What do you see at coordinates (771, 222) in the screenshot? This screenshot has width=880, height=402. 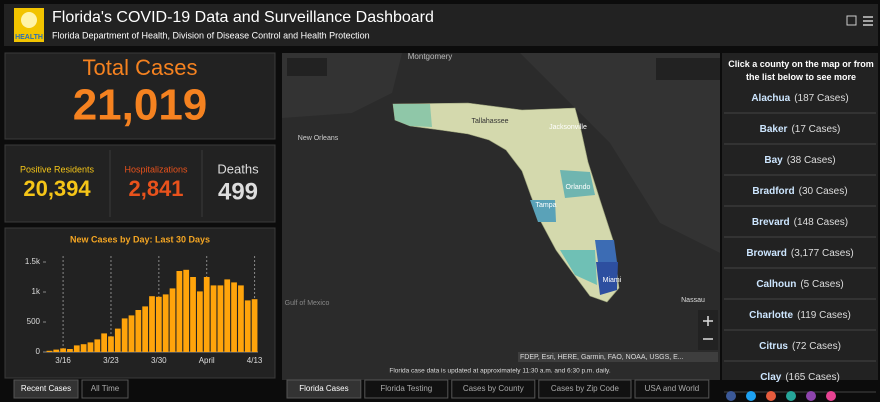 I see `county-name: Brevard` at bounding box center [771, 222].